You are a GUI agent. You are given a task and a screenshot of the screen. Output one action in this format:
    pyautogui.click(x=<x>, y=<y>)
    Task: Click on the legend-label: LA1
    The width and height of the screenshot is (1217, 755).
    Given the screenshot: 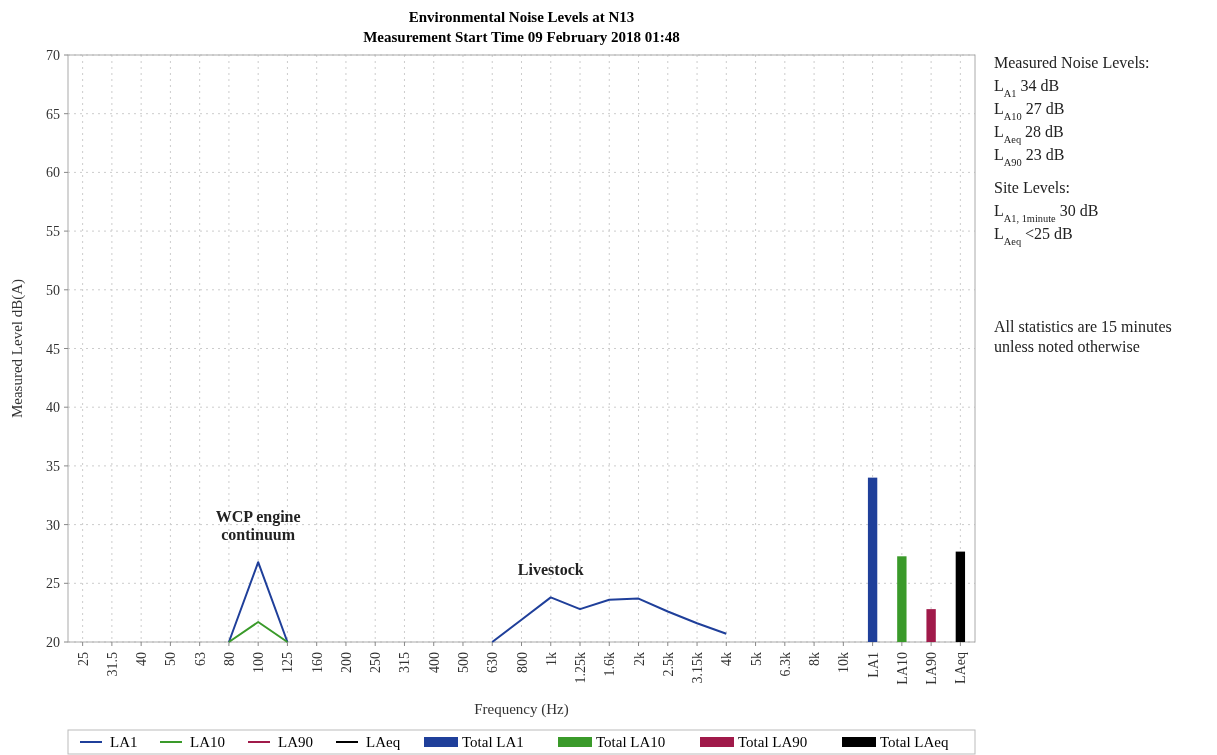 What is the action you would take?
    pyautogui.click(x=124, y=742)
    